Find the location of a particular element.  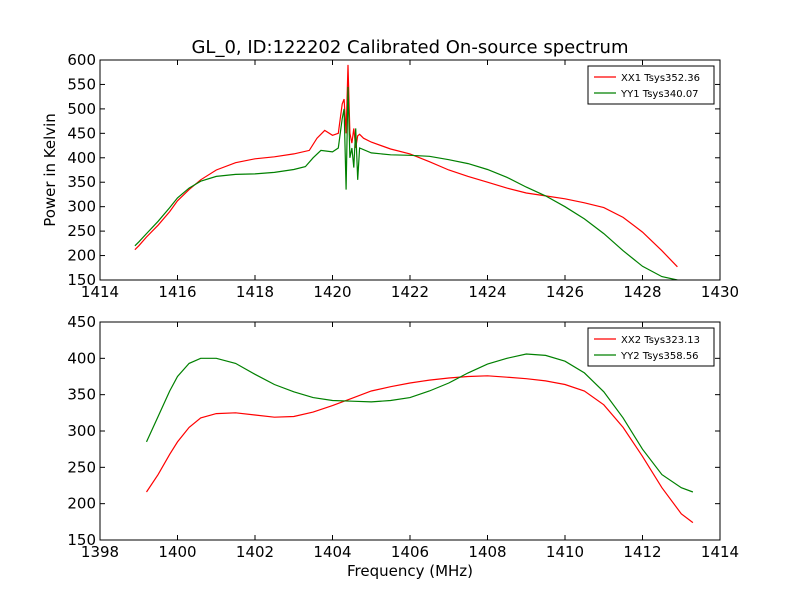

x-tick-label: 1430 is located at coordinates (720, 292).